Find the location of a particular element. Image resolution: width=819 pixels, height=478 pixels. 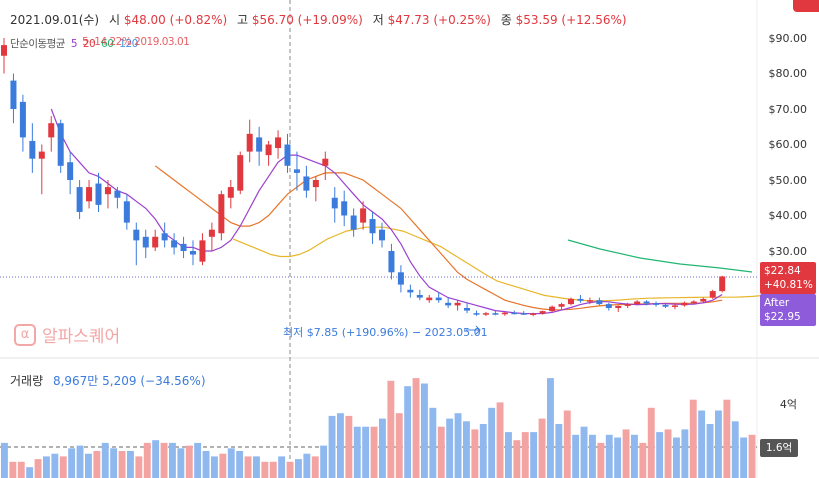

alphasquare-logo-icon: α is located at coordinates (25, 334).